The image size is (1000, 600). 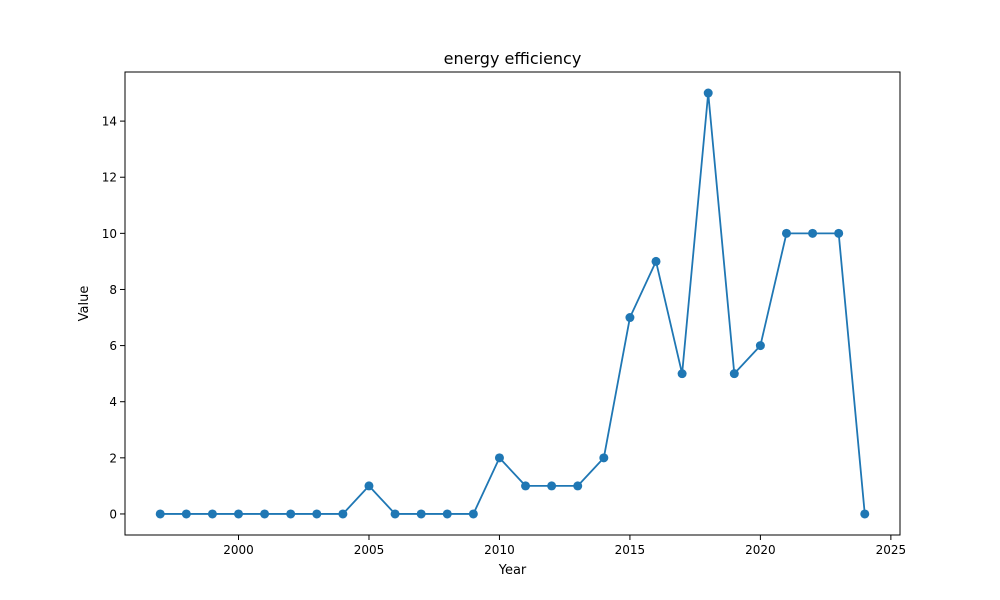 What do you see at coordinates (238, 550) in the screenshot?
I see `x-tick-label: 2000` at bounding box center [238, 550].